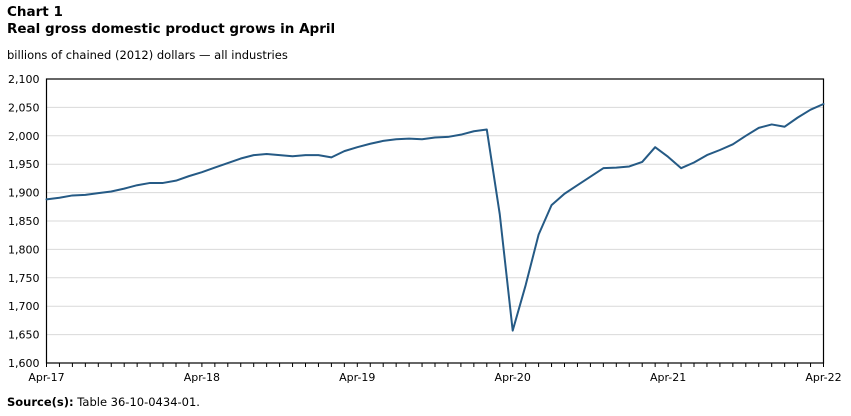 This screenshot has height=416, width=851. Describe the element at coordinates (24, 335) in the screenshot. I see `y-axis-label: 1,650` at that location.